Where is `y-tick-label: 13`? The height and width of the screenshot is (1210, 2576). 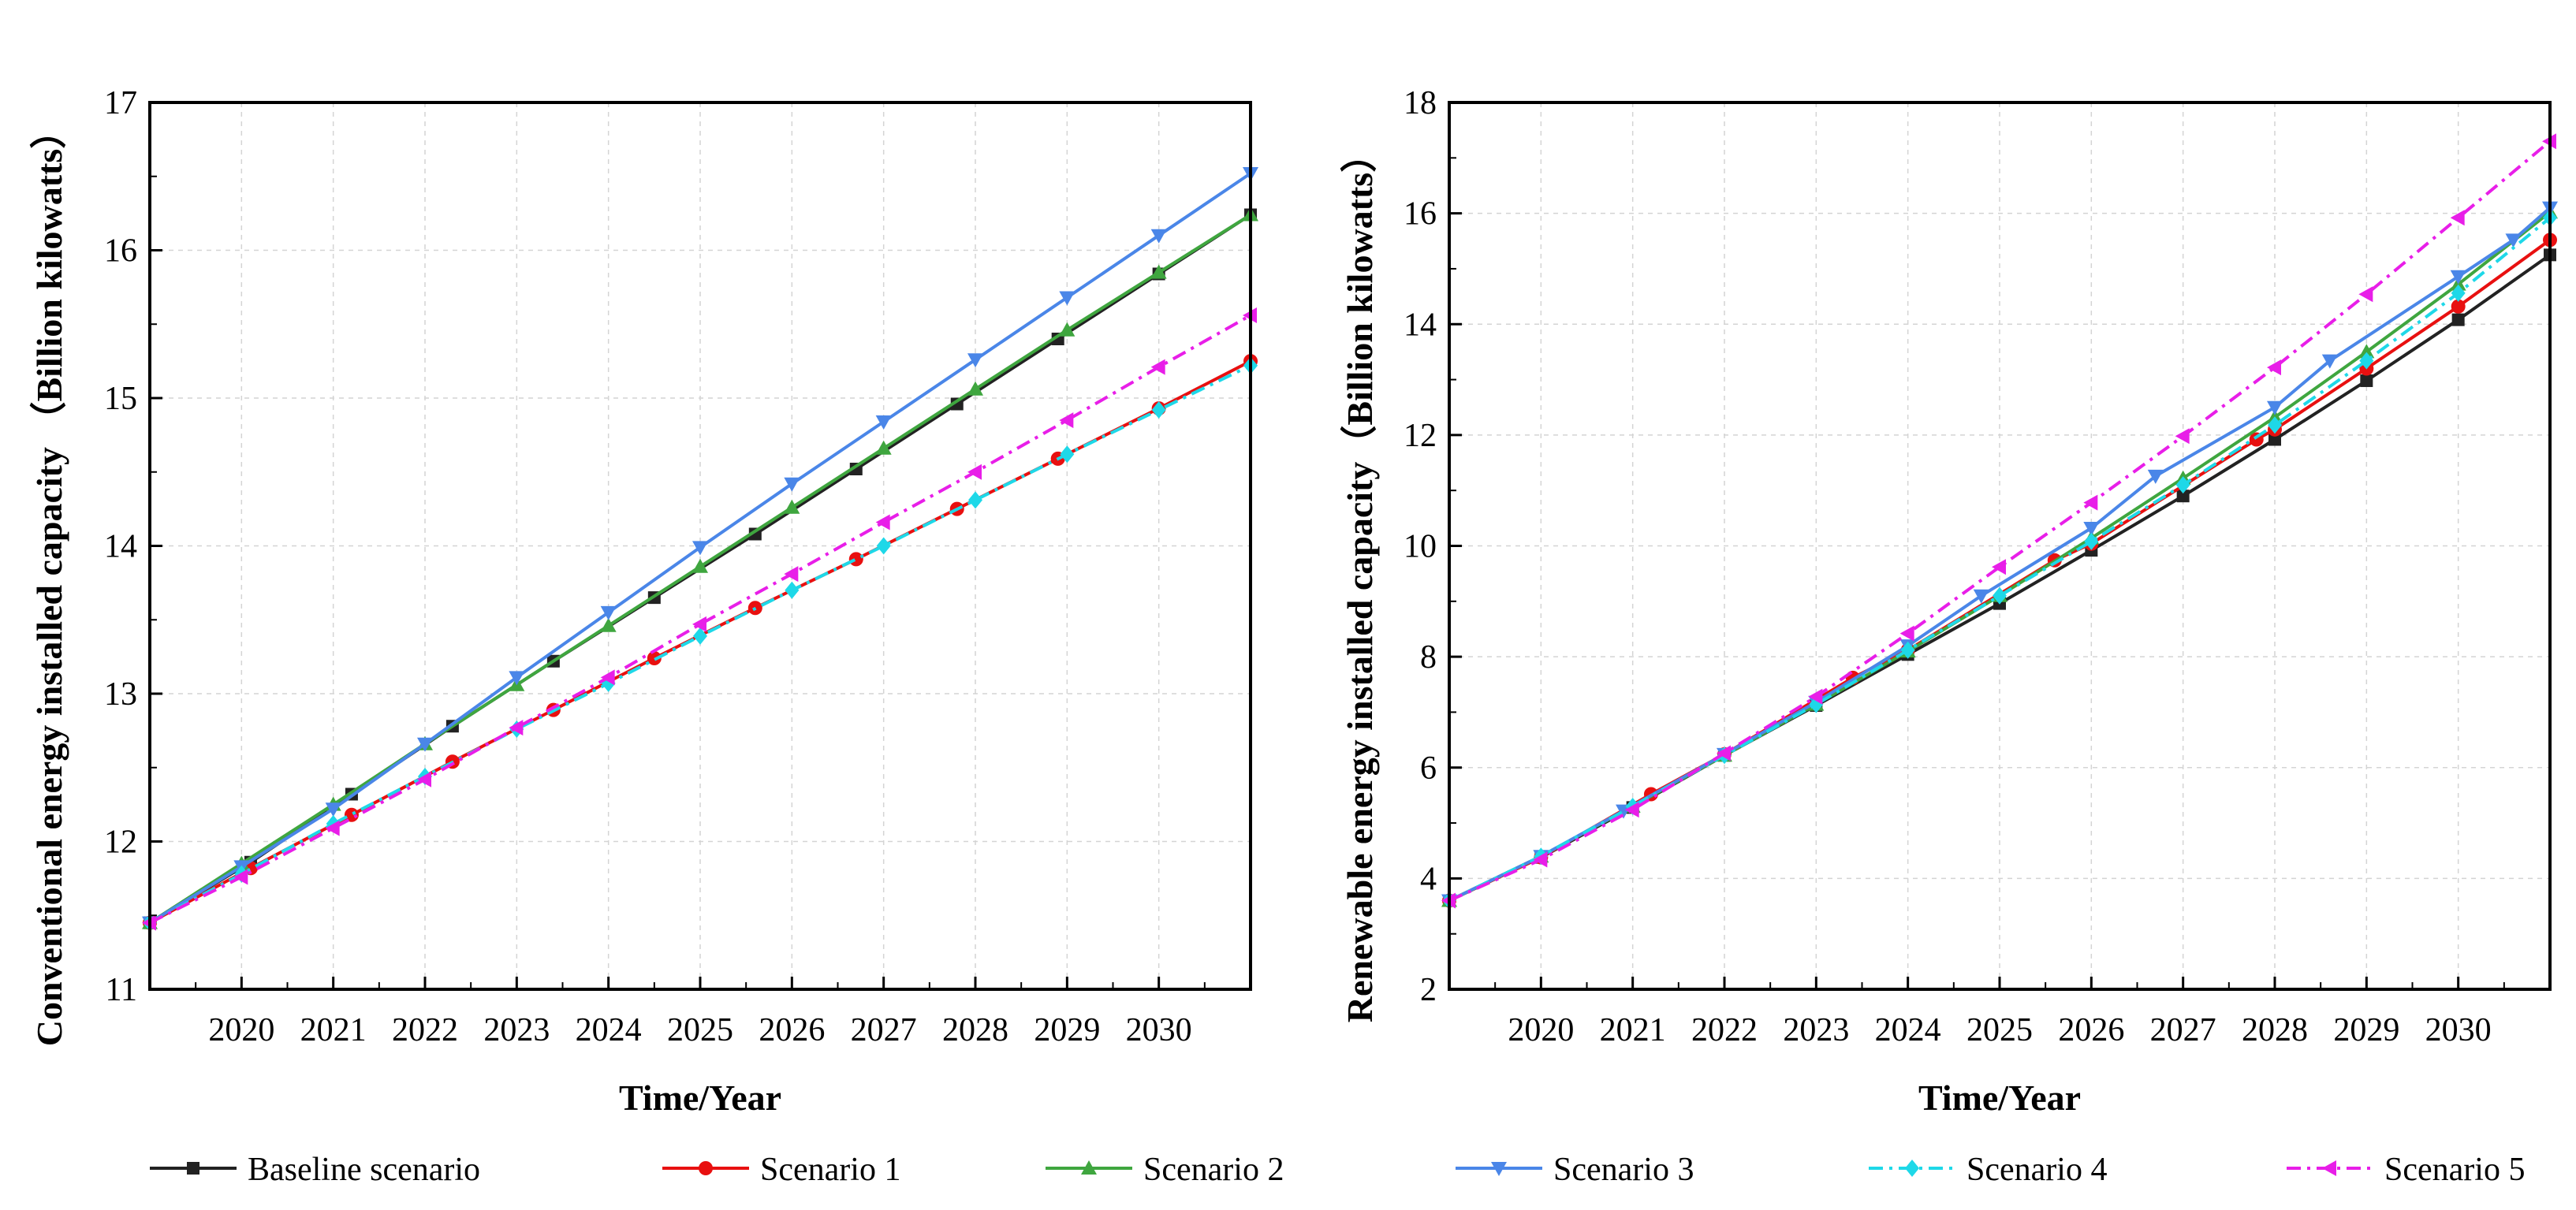 y-tick-label: 13 is located at coordinates (120, 695).